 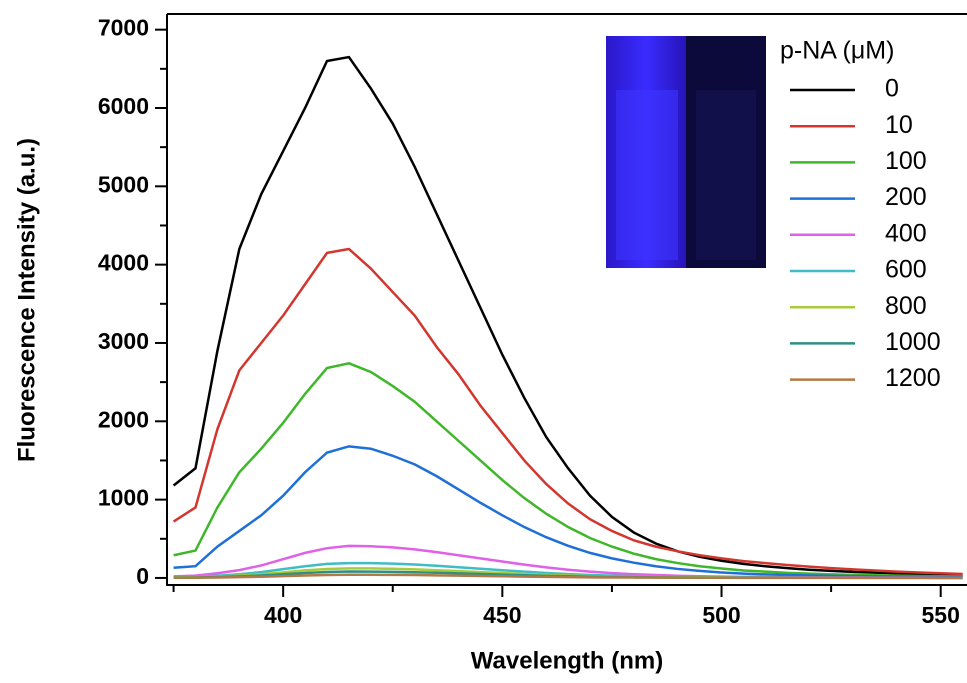 What do you see at coordinates (123, 263) in the screenshot?
I see `y-tick-label: 4000` at bounding box center [123, 263].